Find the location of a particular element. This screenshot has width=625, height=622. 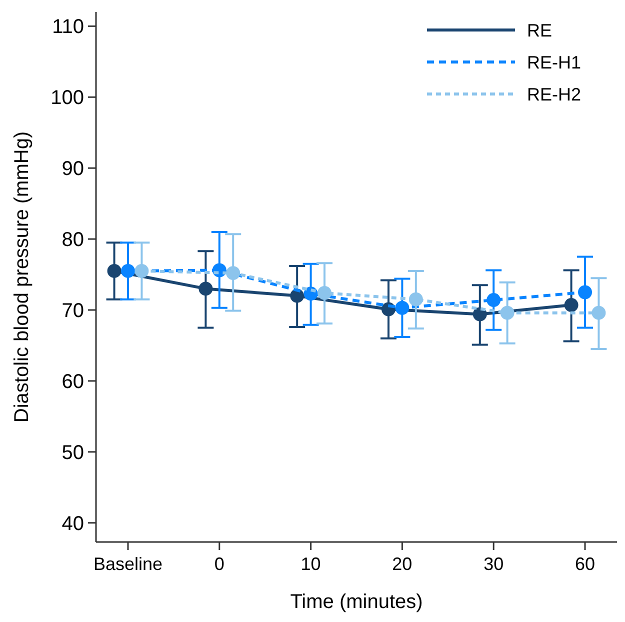

x-tick-label: 0 is located at coordinates (219, 564).